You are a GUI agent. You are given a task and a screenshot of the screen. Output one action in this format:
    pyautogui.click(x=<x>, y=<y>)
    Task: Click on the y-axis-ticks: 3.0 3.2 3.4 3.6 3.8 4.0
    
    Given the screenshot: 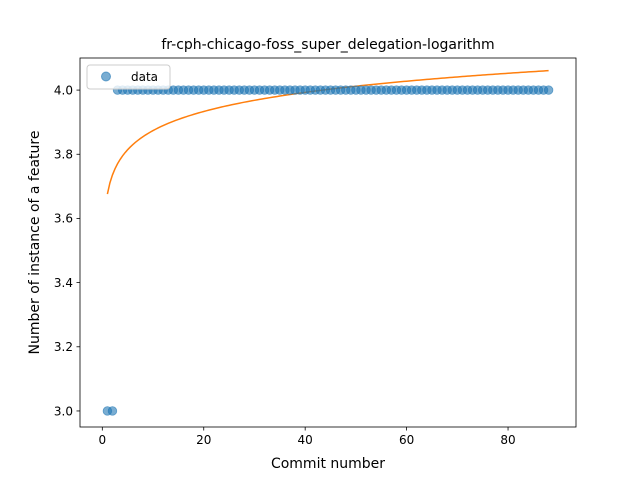 What is the action you would take?
    pyautogui.click(x=67, y=250)
    